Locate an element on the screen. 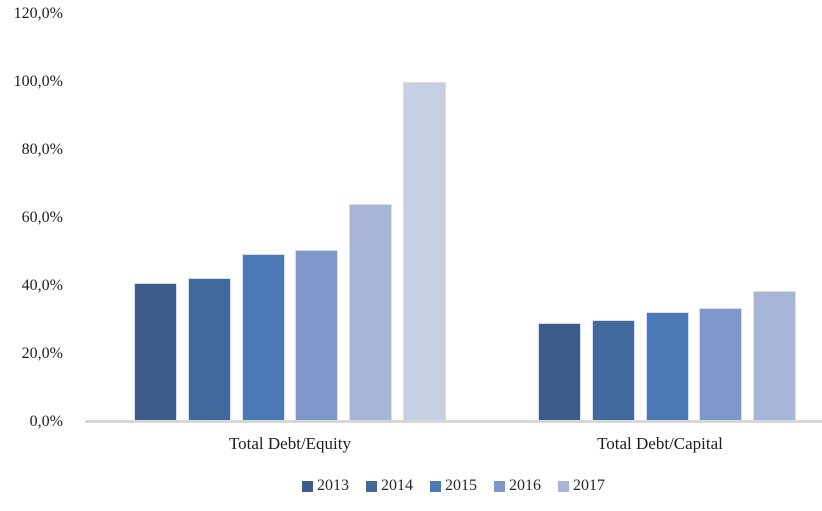 The image size is (822, 511). bar-2015-total-debt-capital is located at coordinates (667, 366).